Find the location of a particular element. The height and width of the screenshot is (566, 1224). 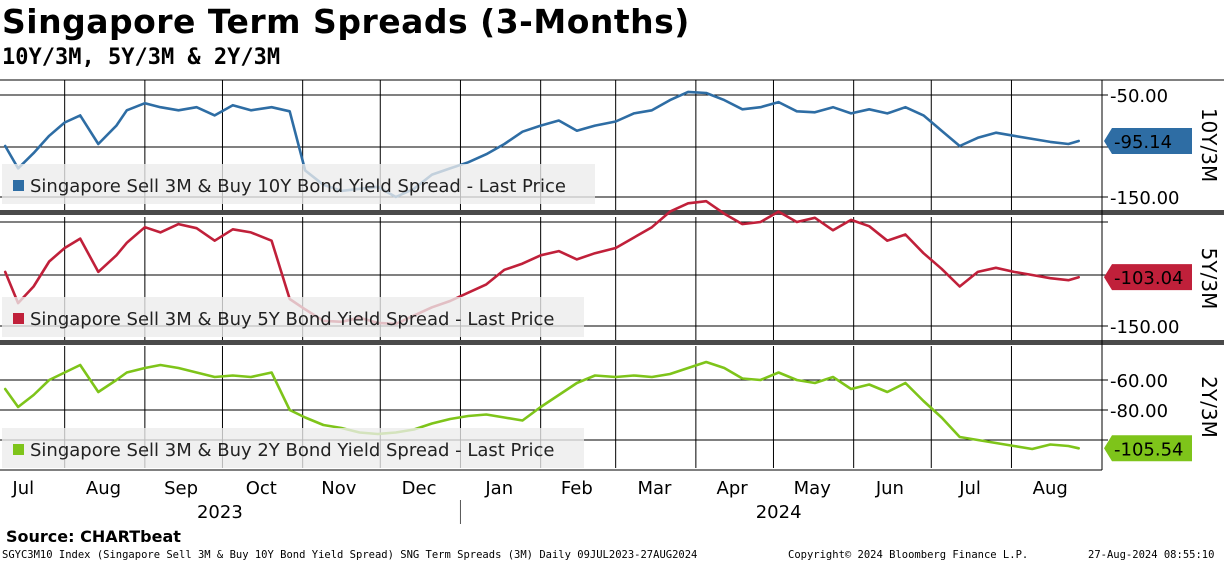

chart-title: Singapore Term Spreads (3-Months) is located at coordinates (346, 21).